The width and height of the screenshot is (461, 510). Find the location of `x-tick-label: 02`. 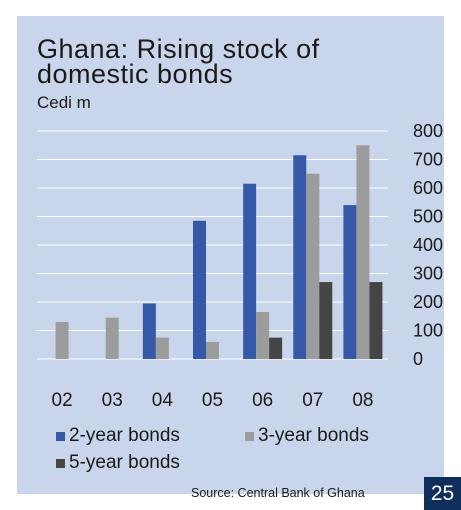

x-tick-label: 02 is located at coordinates (62, 400).